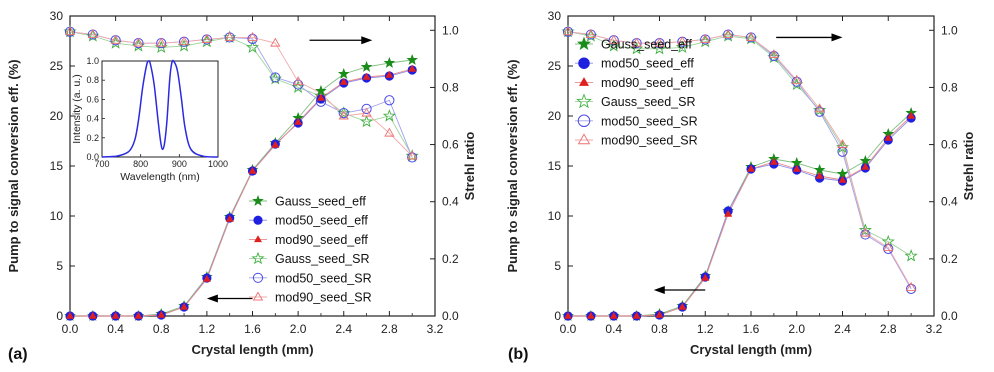 The image size is (994, 372). I want to click on inset-y-tick-label: 0.4, so click(92, 119).